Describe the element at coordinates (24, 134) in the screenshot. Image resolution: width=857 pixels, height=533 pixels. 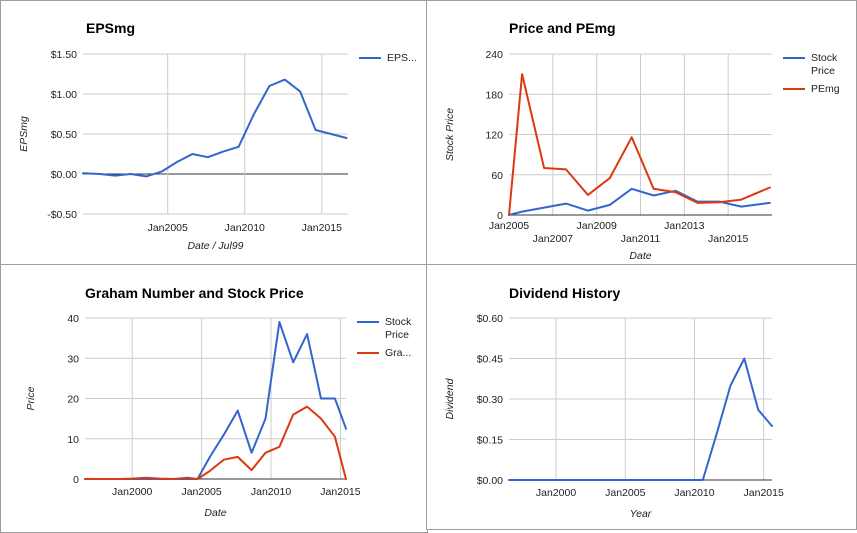
I see `eps-y-axis-label: EPSmg` at that location.